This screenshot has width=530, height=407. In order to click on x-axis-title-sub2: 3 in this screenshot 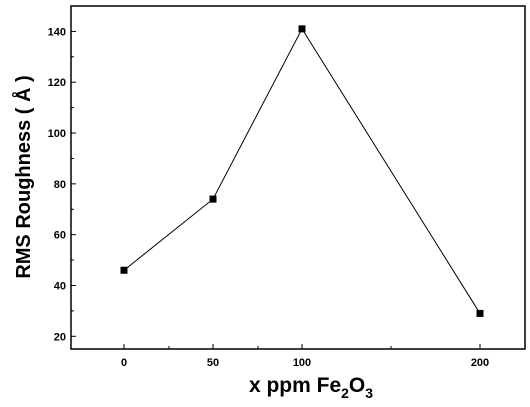, I will do `click(369, 393)`.